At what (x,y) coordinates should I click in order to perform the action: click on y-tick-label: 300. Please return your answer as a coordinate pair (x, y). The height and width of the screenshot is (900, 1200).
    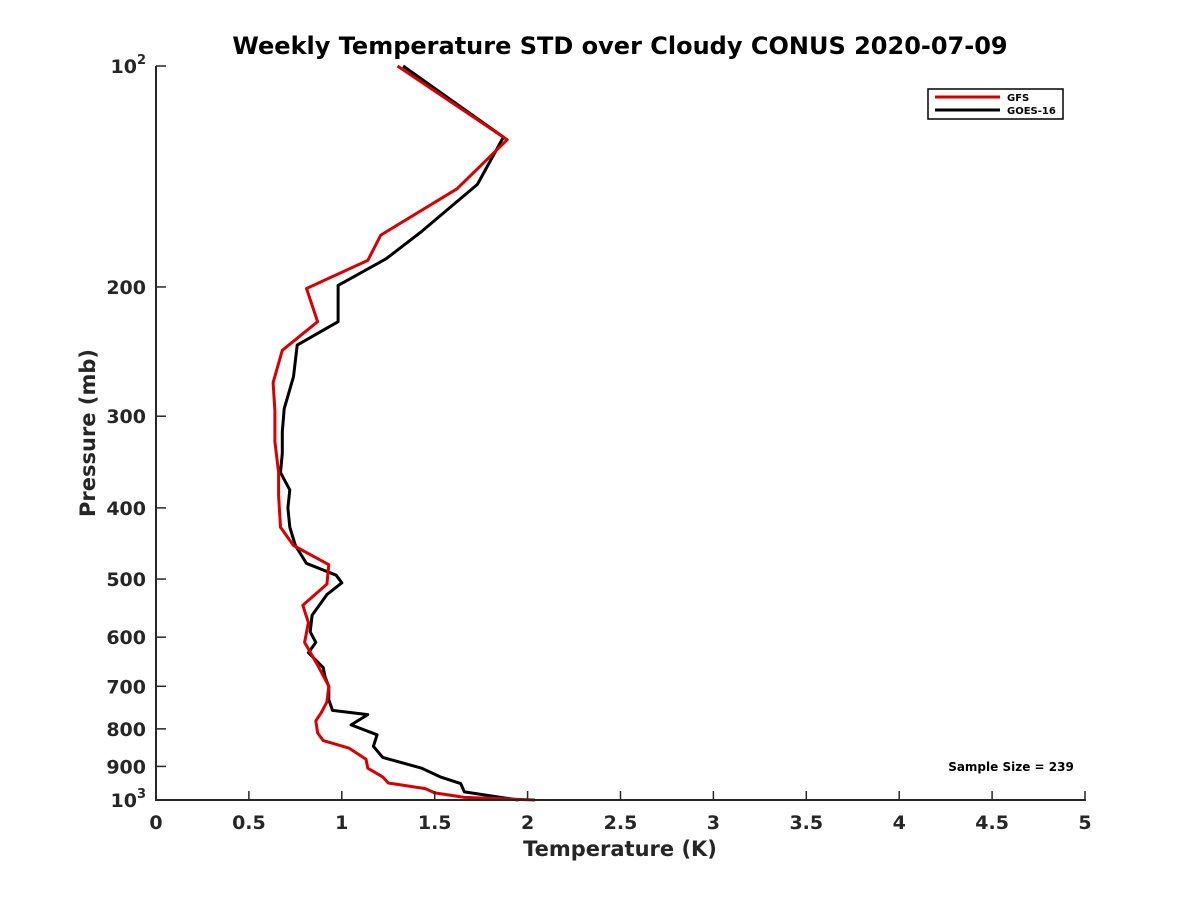
    Looking at the image, I should click on (126, 417).